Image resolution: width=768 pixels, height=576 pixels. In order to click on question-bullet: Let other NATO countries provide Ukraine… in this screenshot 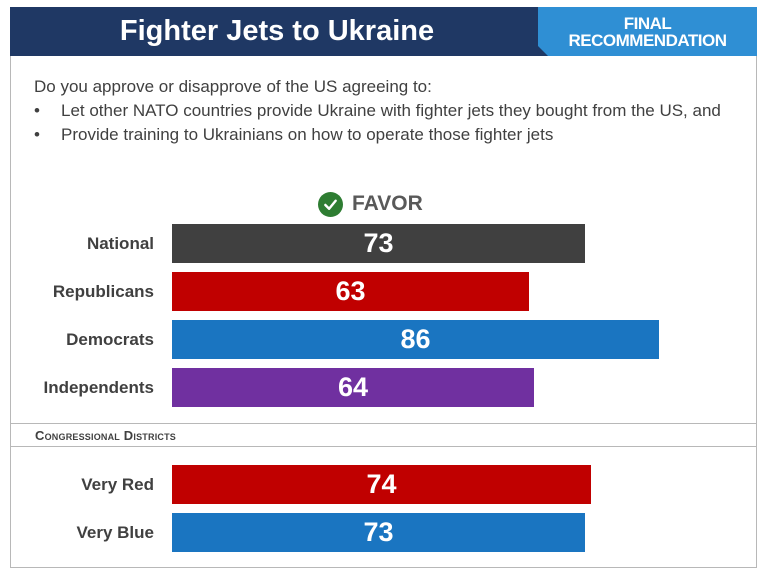, I will do `click(390, 111)`.